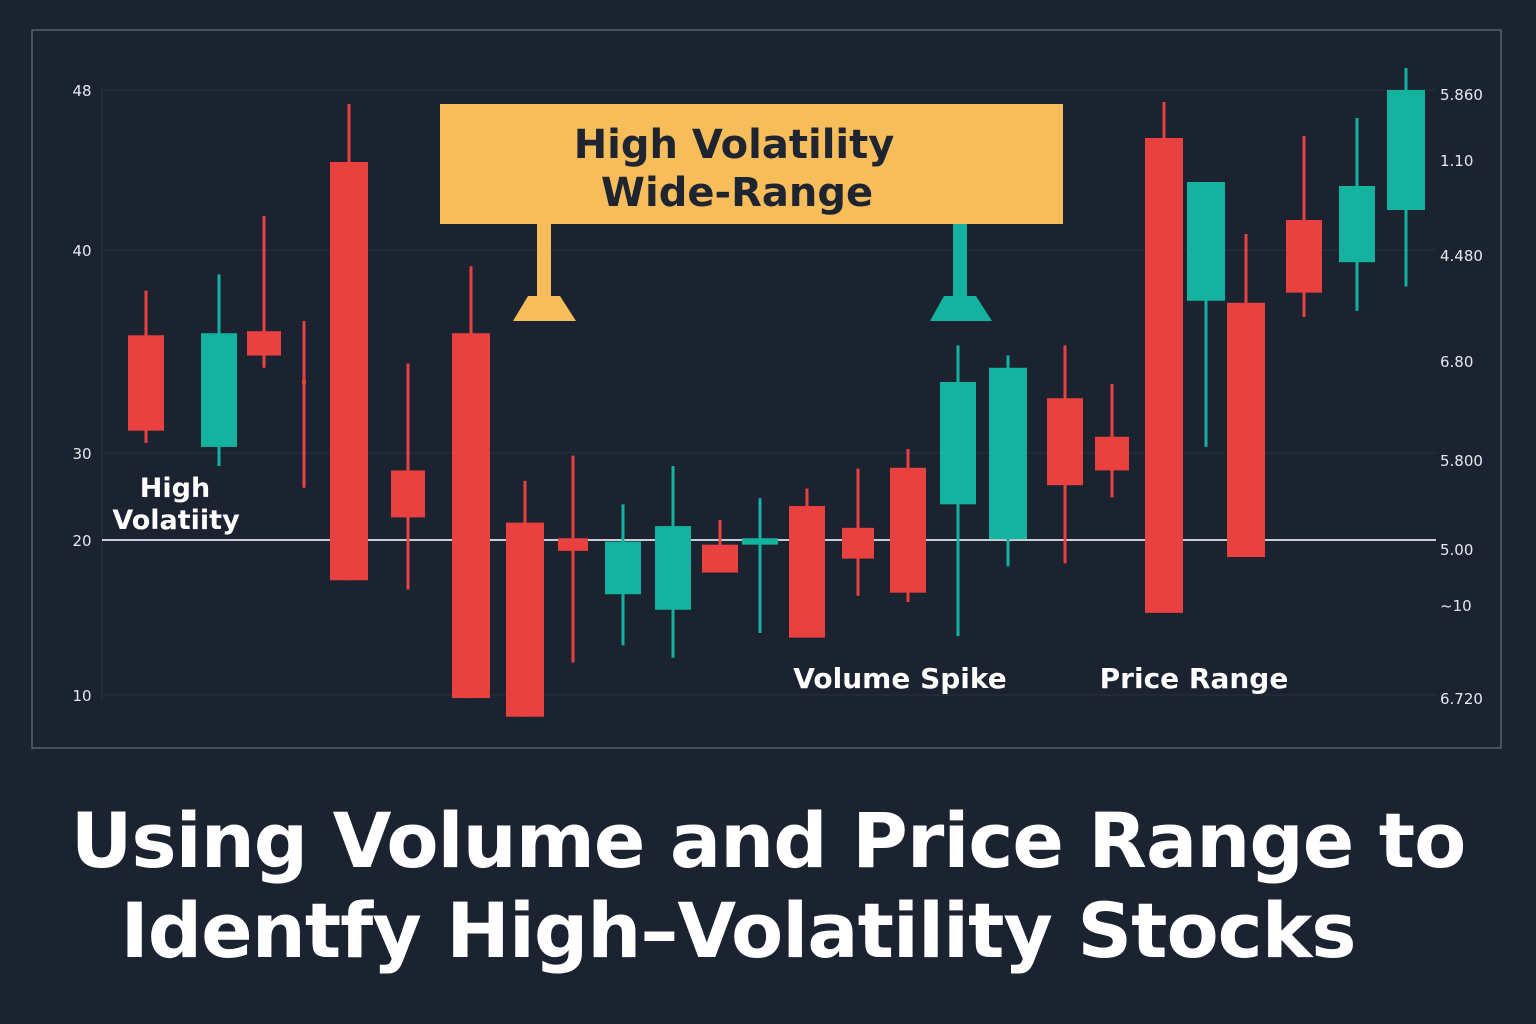  Describe the element at coordinates (176, 520) in the screenshot. I see `left-label-line2: Volatiity` at that location.